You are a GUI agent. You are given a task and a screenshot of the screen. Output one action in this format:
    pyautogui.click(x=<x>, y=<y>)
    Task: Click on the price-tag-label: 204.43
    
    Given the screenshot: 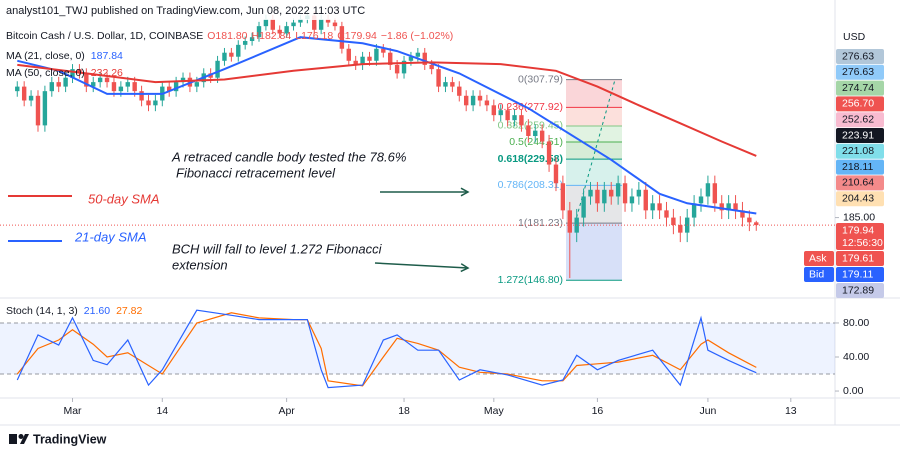 What is the action you would take?
    pyautogui.click(x=858, y=198)
    